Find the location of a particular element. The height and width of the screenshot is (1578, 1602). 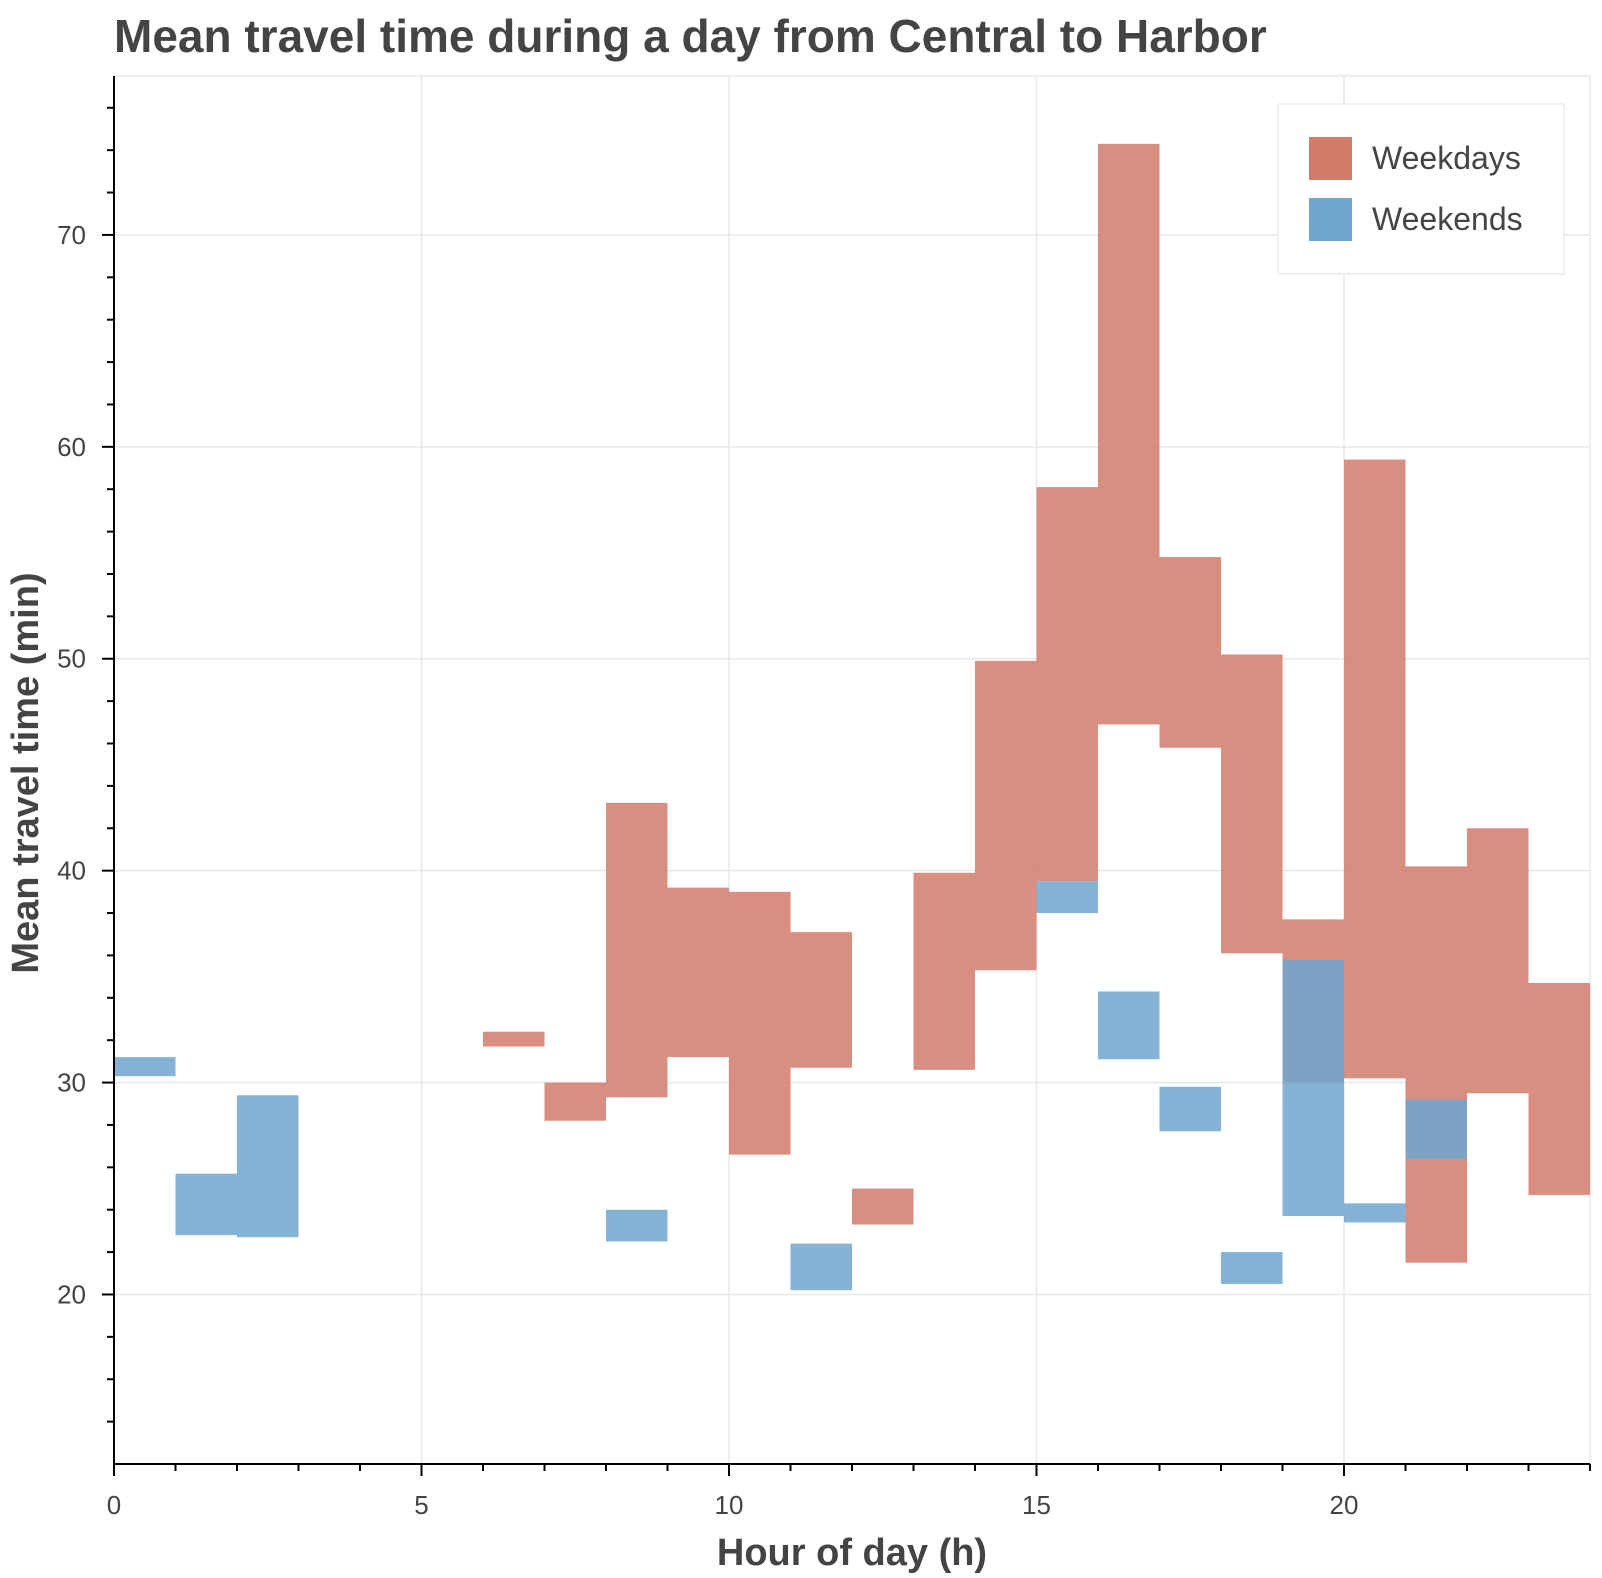

x-tick-label: 10 is located at coordinates (729, 1505).